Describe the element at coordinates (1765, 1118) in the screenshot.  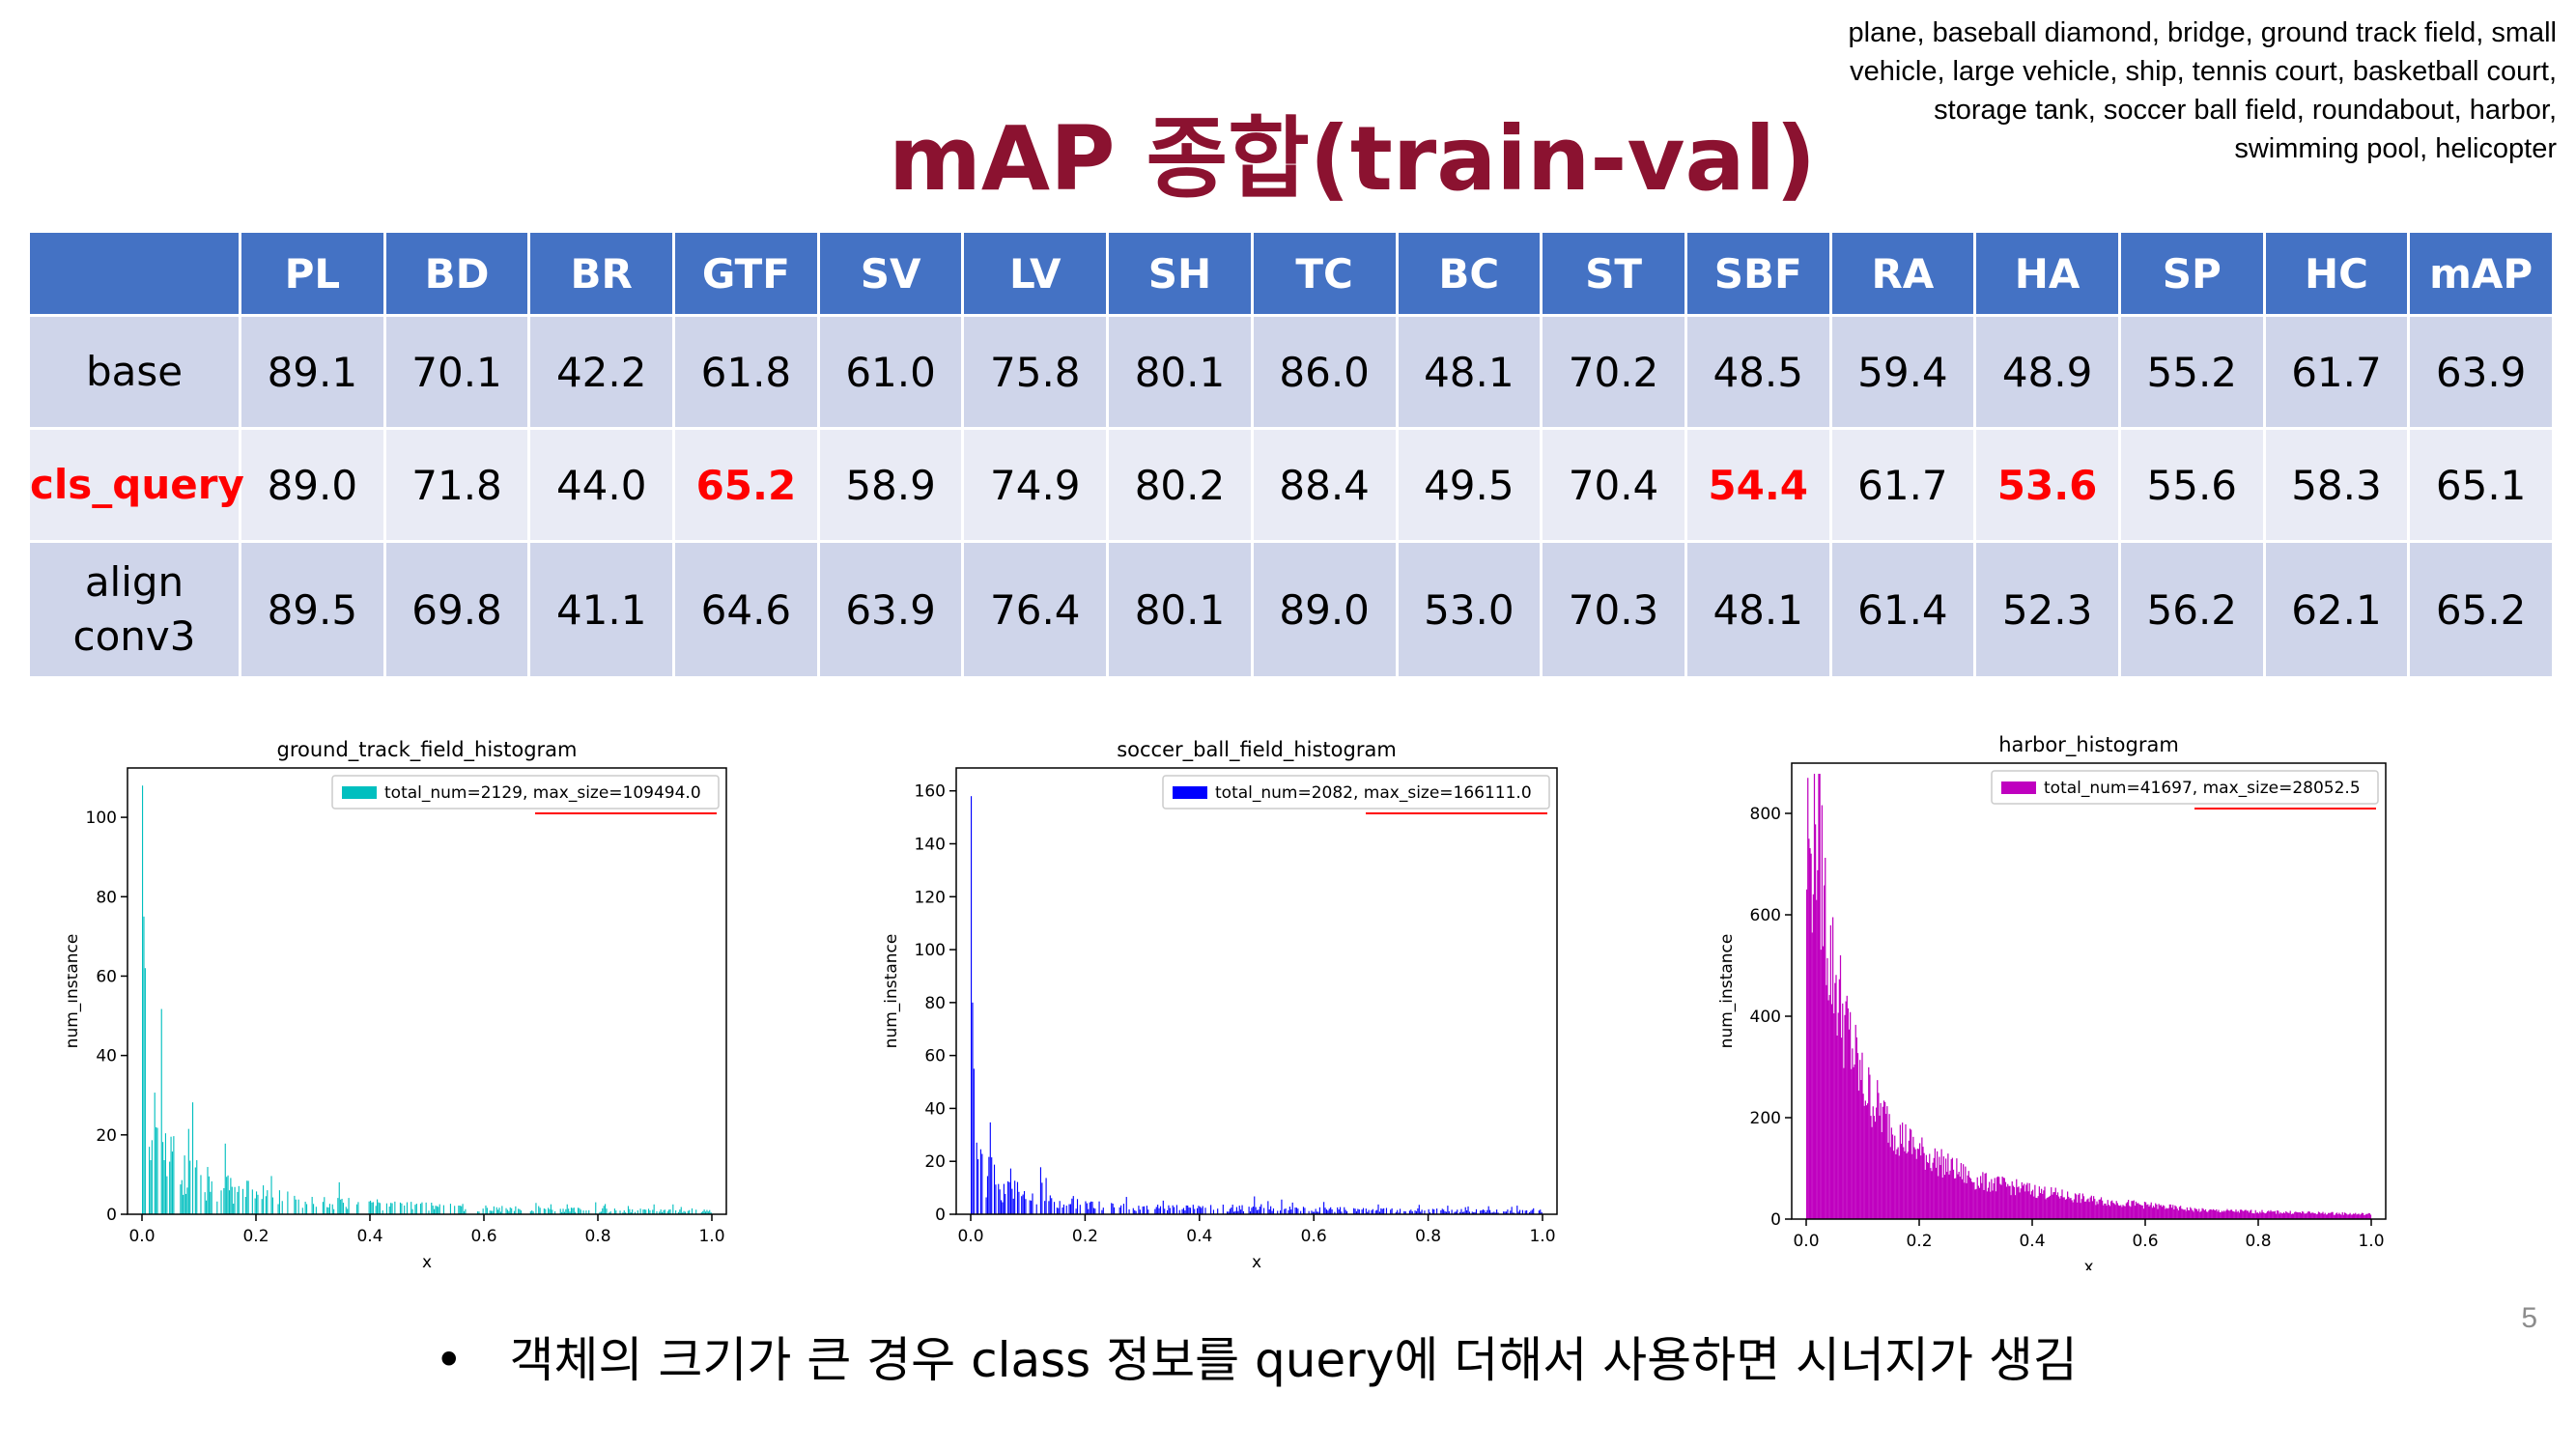
I see `y-tick-label: 200` at that location.